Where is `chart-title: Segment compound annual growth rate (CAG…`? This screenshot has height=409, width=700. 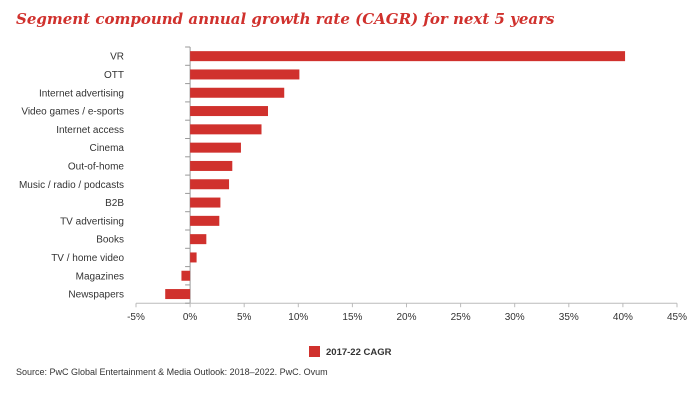 chart-title: Segment compound annual growth rate (CAG… is located at coordinates (285, 19).